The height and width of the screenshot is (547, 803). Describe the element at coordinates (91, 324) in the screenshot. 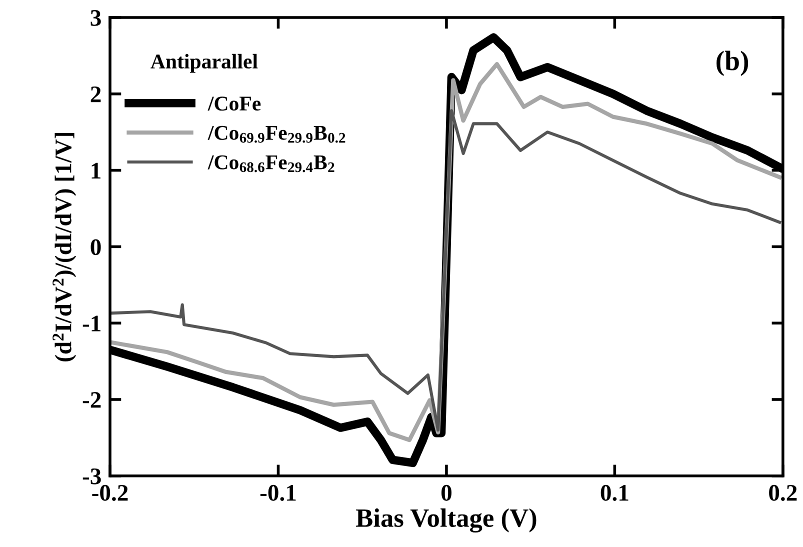

I see `y-tick-label: -1` at that location.